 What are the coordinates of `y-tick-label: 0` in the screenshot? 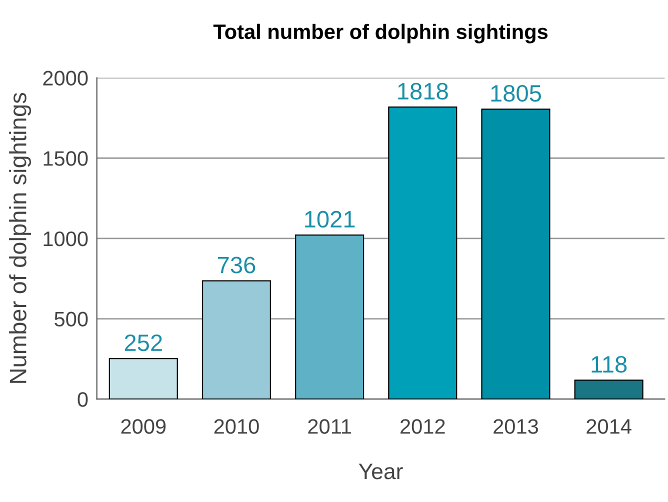 It's located at (83, 399).